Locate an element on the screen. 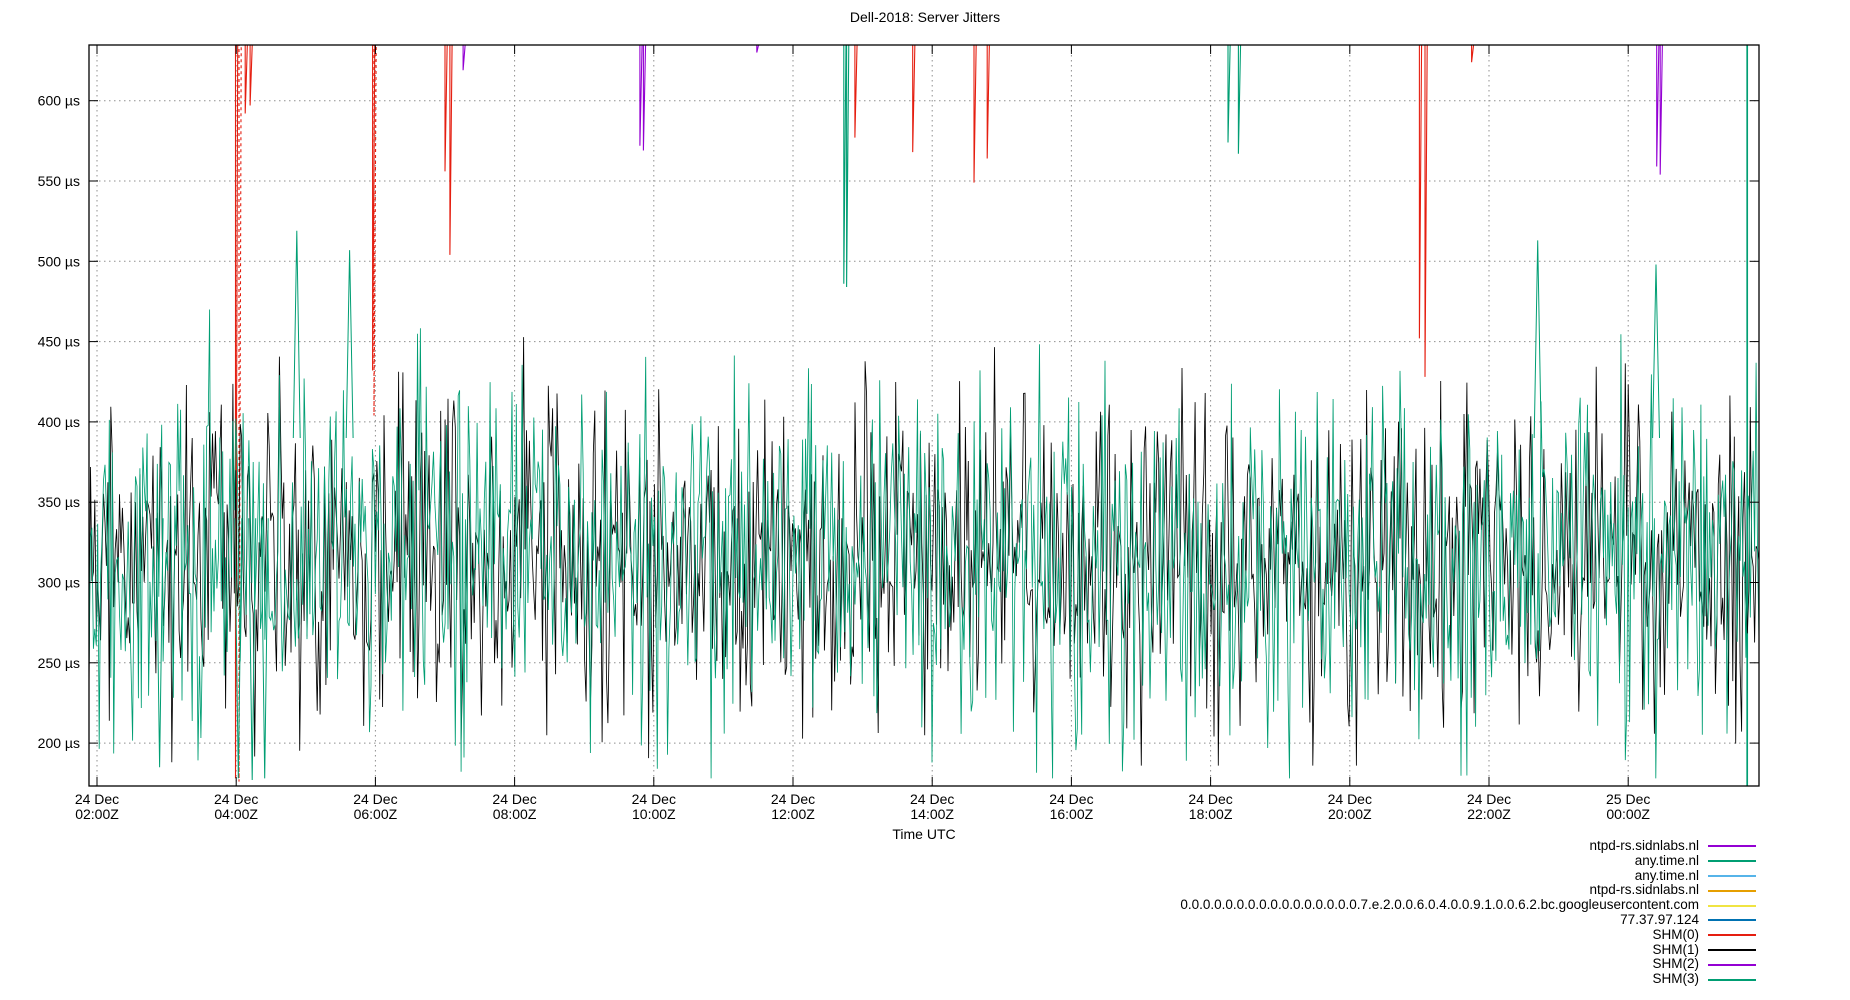 This screenshot has height=1000, width=1850. svg-text: 18:00Z is located at coordinates (1211, 814).